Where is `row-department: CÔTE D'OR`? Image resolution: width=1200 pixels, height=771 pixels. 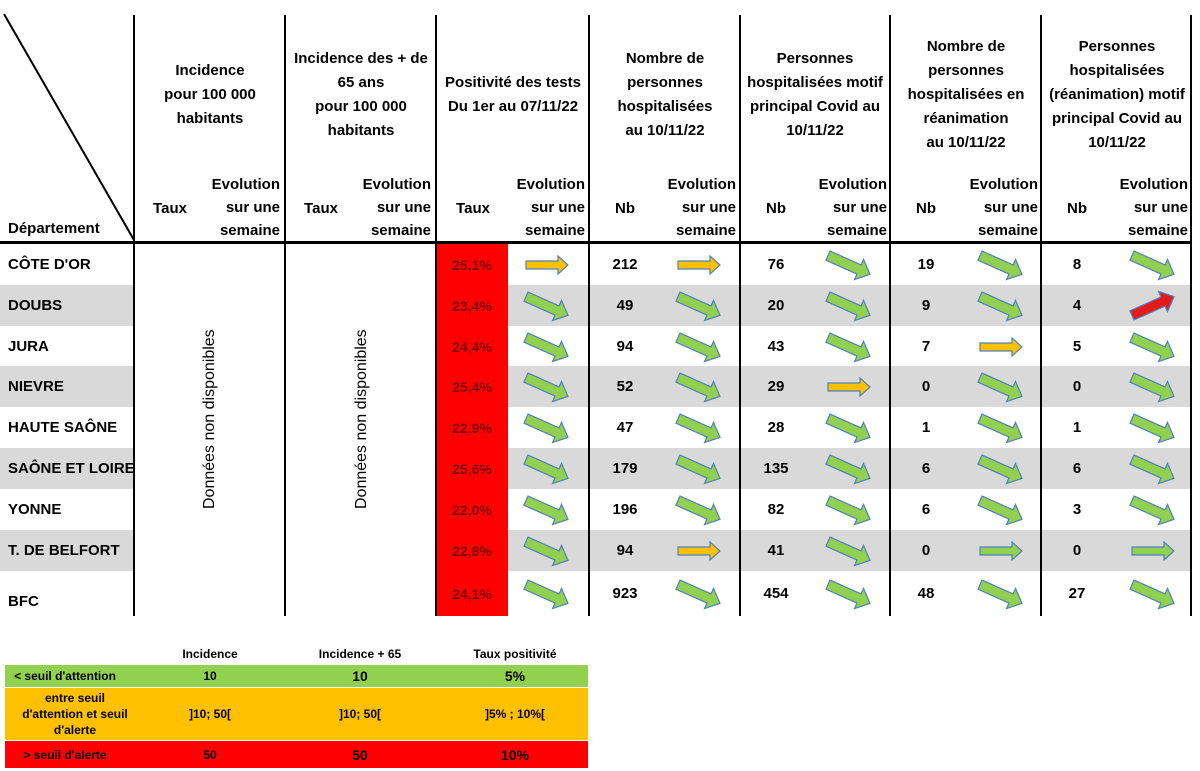 row-department: CÔTE D'OR is located at coordinates (49, 264).